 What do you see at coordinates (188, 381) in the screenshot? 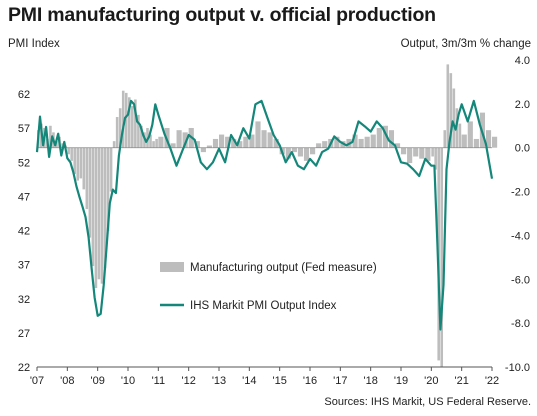
I see `x-tick-label: '12` at bounding box center [188, 381].